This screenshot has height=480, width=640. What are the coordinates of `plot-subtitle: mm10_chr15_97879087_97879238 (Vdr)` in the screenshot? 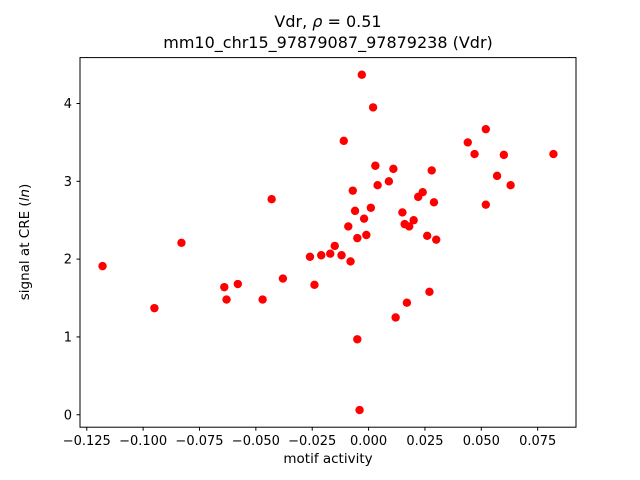 It's located at (328, 42).